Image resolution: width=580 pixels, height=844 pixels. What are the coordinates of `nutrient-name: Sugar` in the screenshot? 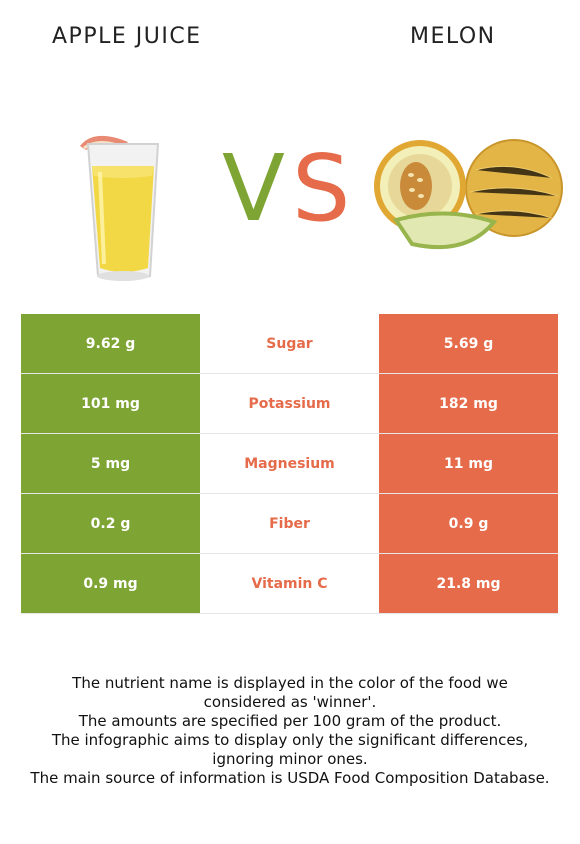 It's located at (289, 344).